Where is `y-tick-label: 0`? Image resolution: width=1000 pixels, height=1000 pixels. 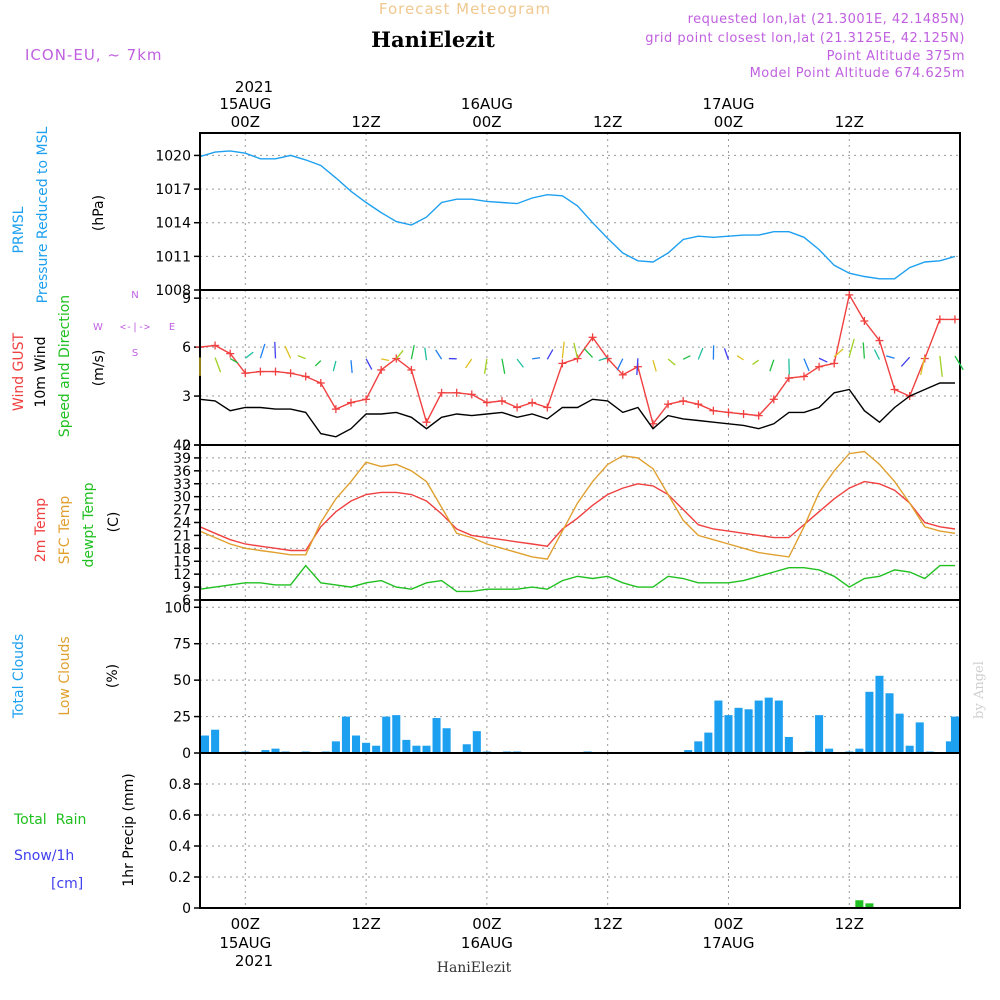
y-tick-label: 0 is located at coordinates (186, 446).